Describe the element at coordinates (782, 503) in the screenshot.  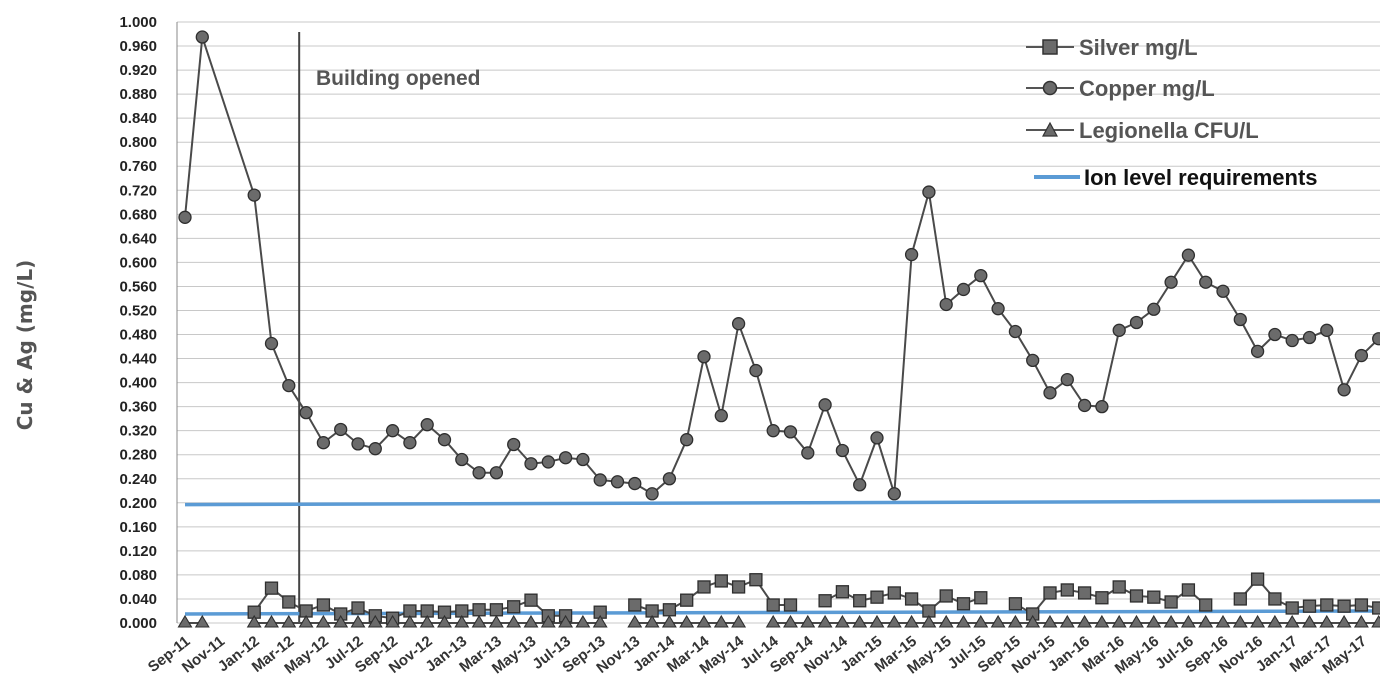
I see `ion-level-line` at that location.